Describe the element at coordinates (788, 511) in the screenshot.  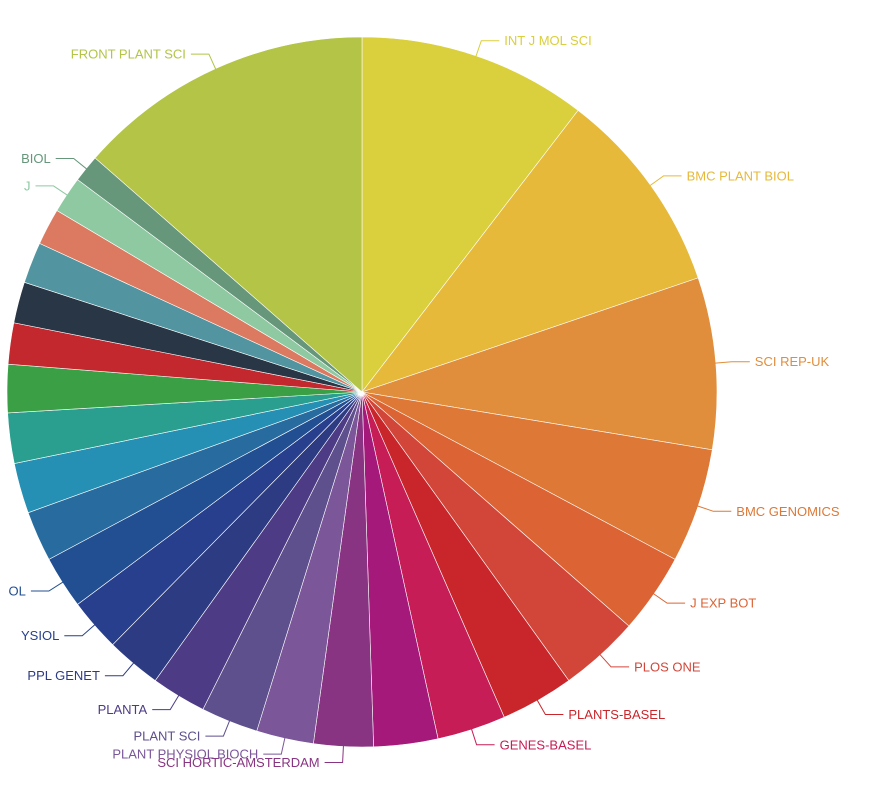
I see `slice-label: BMC GENOMICS` at that location.